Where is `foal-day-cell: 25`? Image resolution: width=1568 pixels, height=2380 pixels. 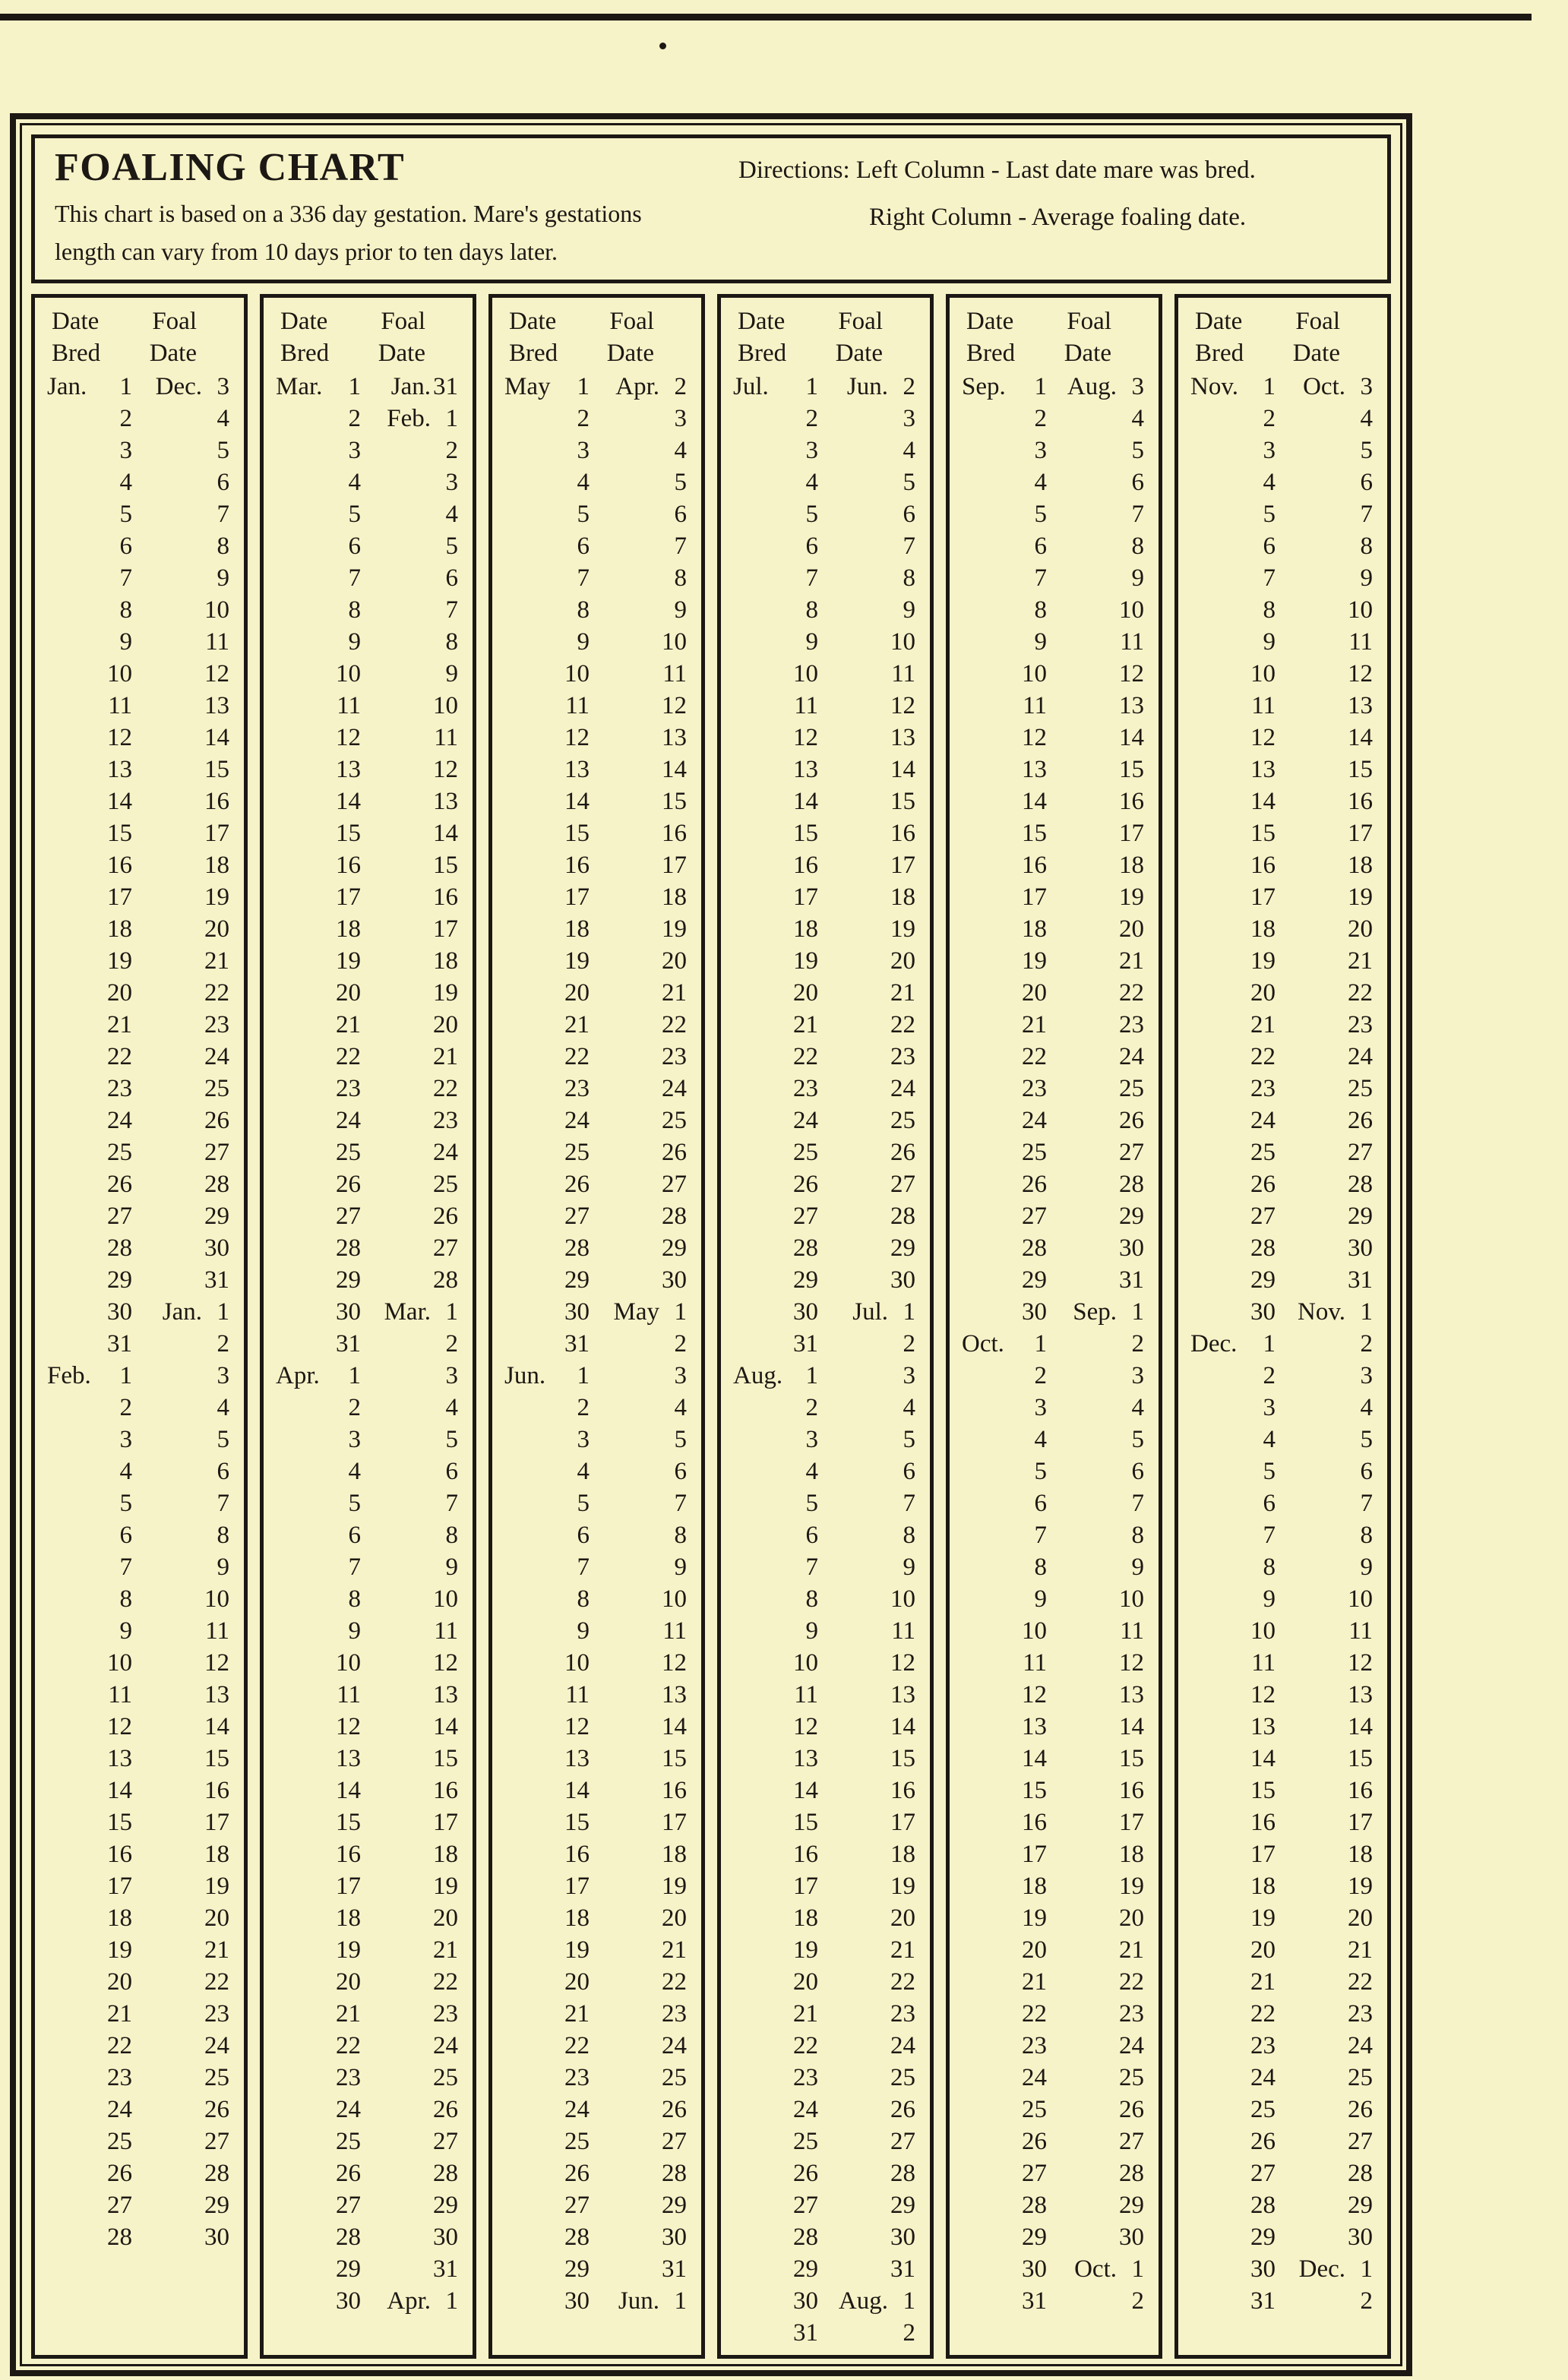
foal-day-cell: 25 is located at coordinates (1360, 2077).